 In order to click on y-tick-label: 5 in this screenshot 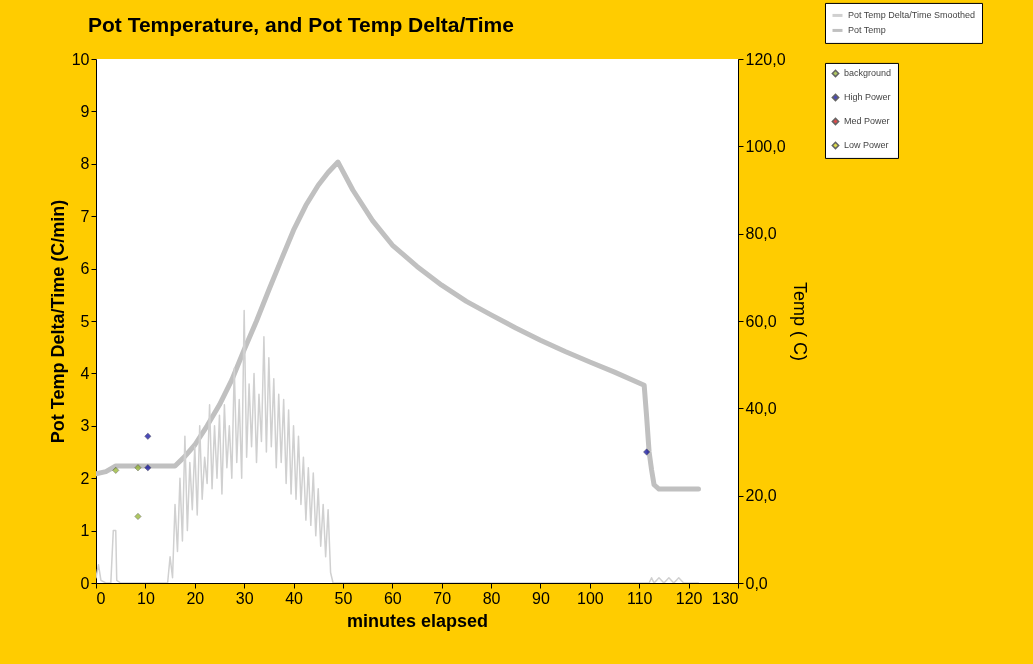, I will do `click(85, 321)`.